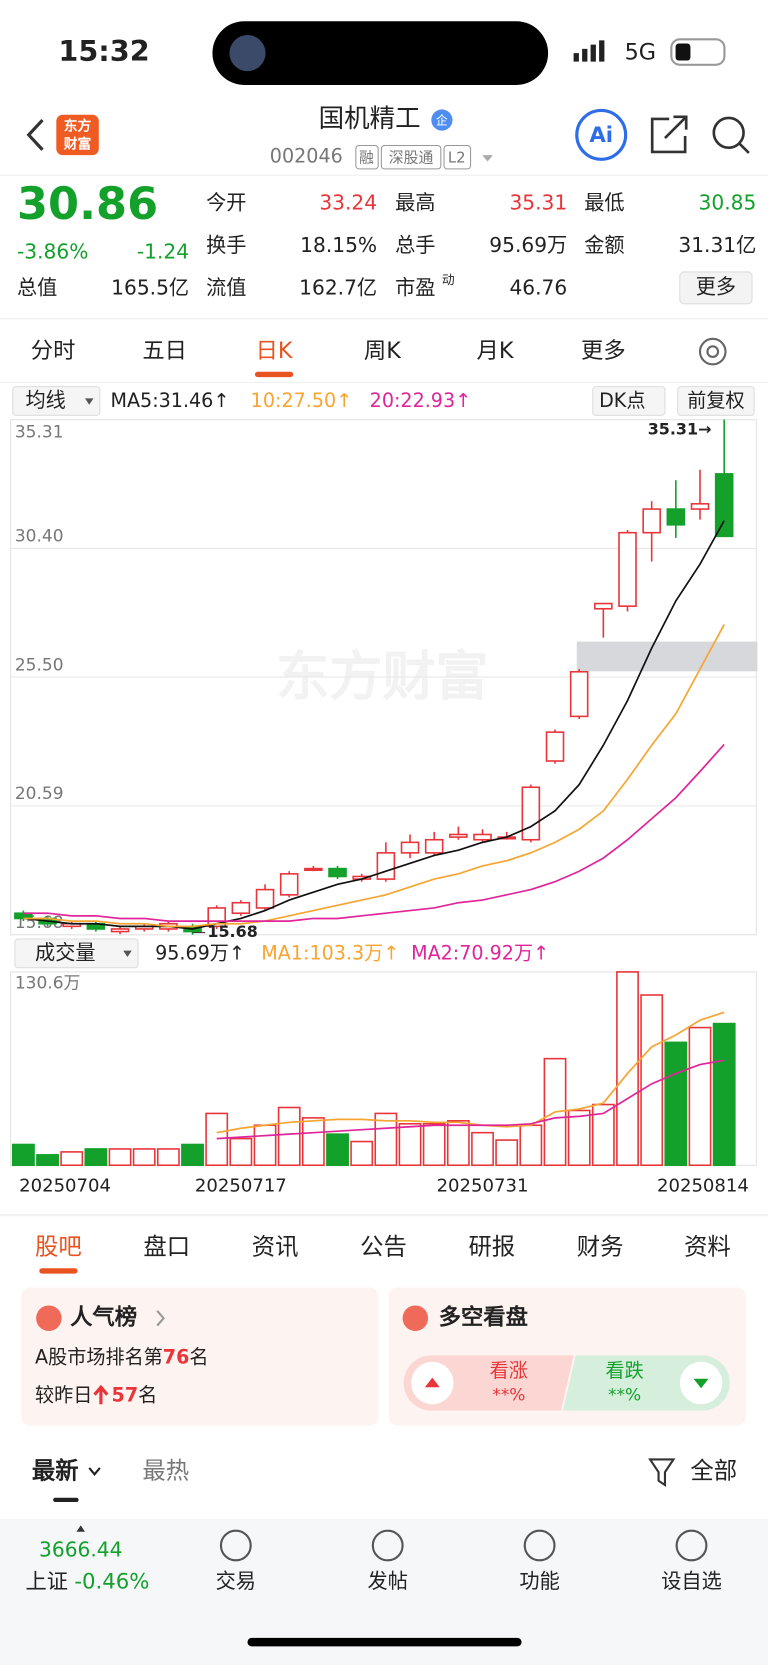 The width and height of the screenshot is (768, 1665). What do you see at coordinates (301, 400) in the screenshot?
I see `legend-ma10: 10:27.50↑` at bounding box center [301, 400].